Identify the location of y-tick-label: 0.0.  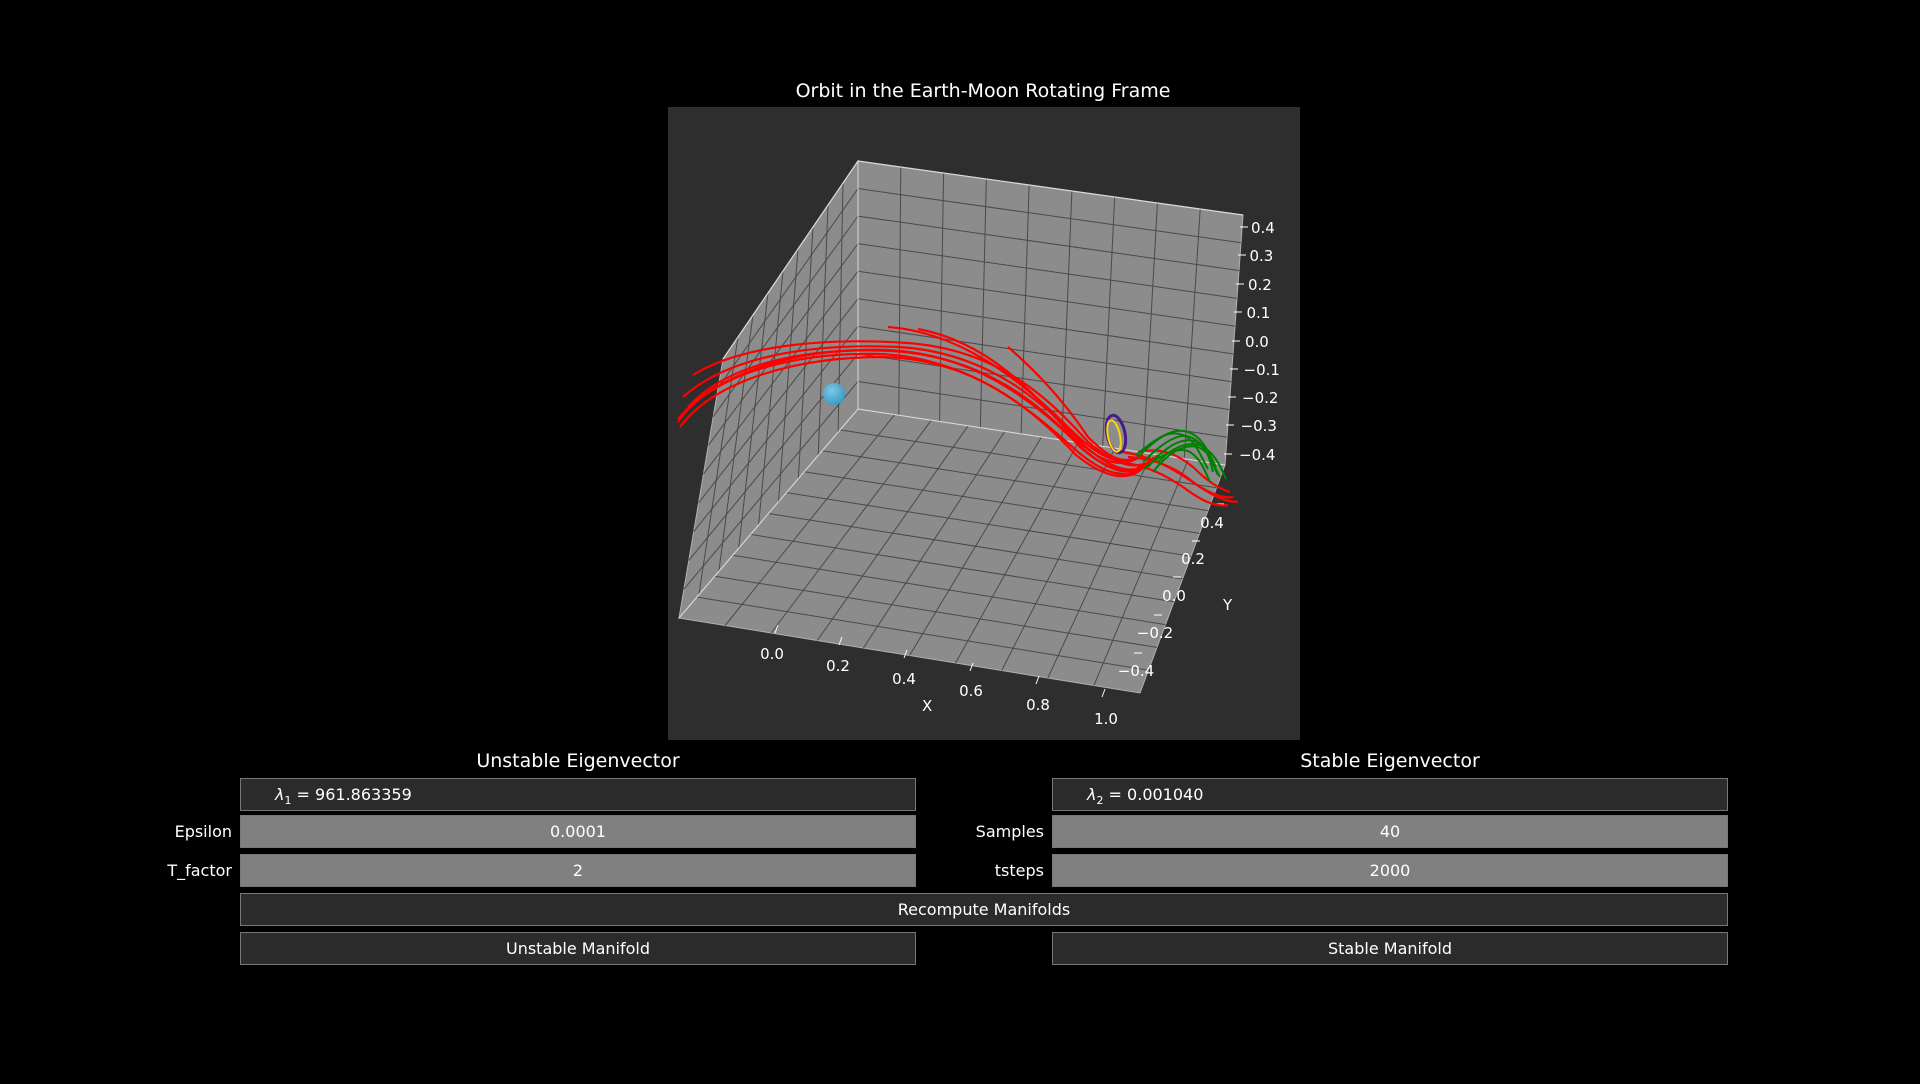
(1174, 596).